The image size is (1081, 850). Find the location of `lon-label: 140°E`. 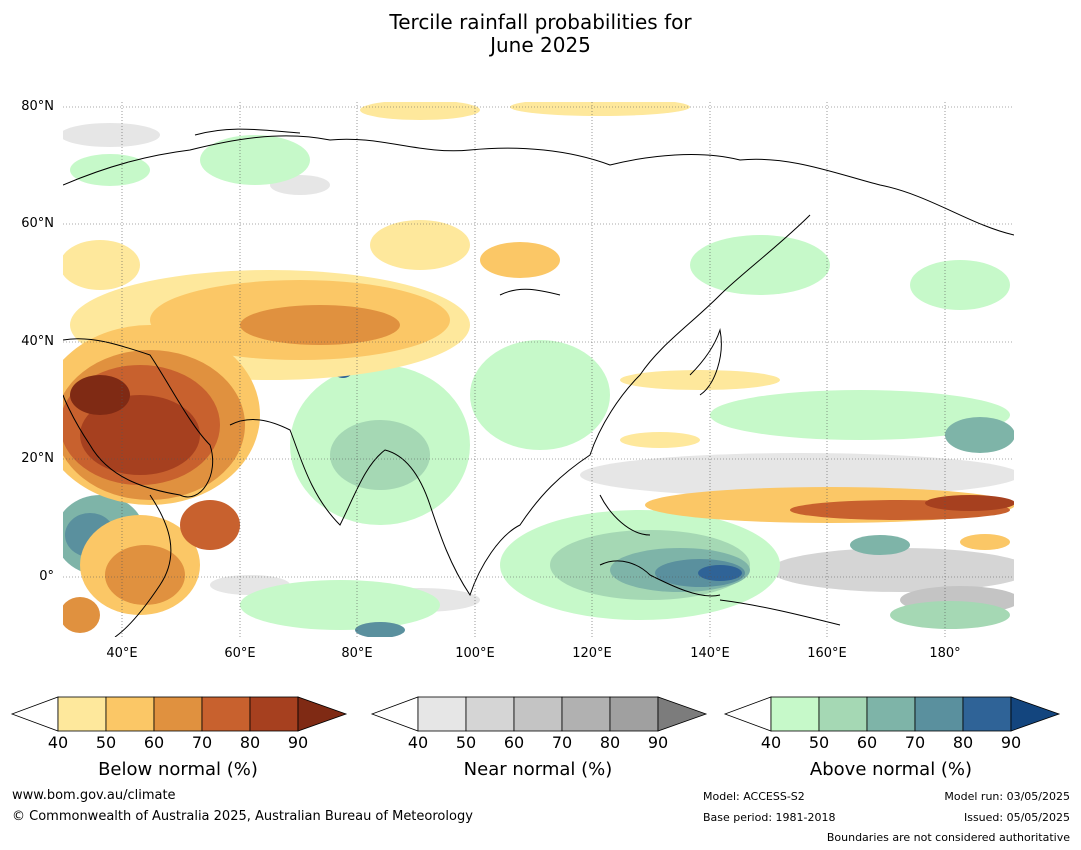

lon-label: 140°E is located at coordinates (710, 653).